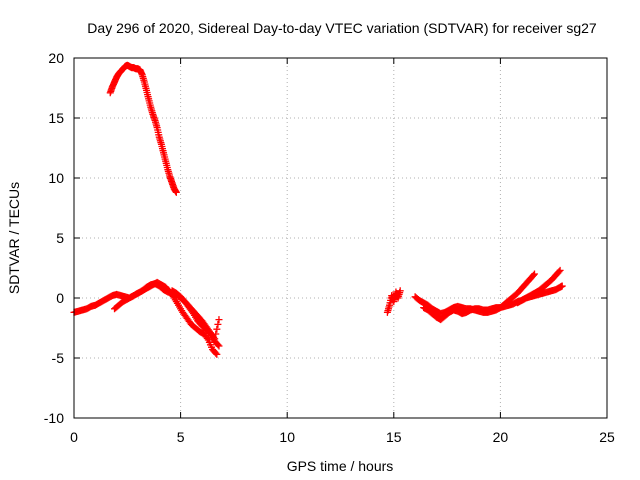  I want to click on y-tick-label: 10, so click(56, 178).